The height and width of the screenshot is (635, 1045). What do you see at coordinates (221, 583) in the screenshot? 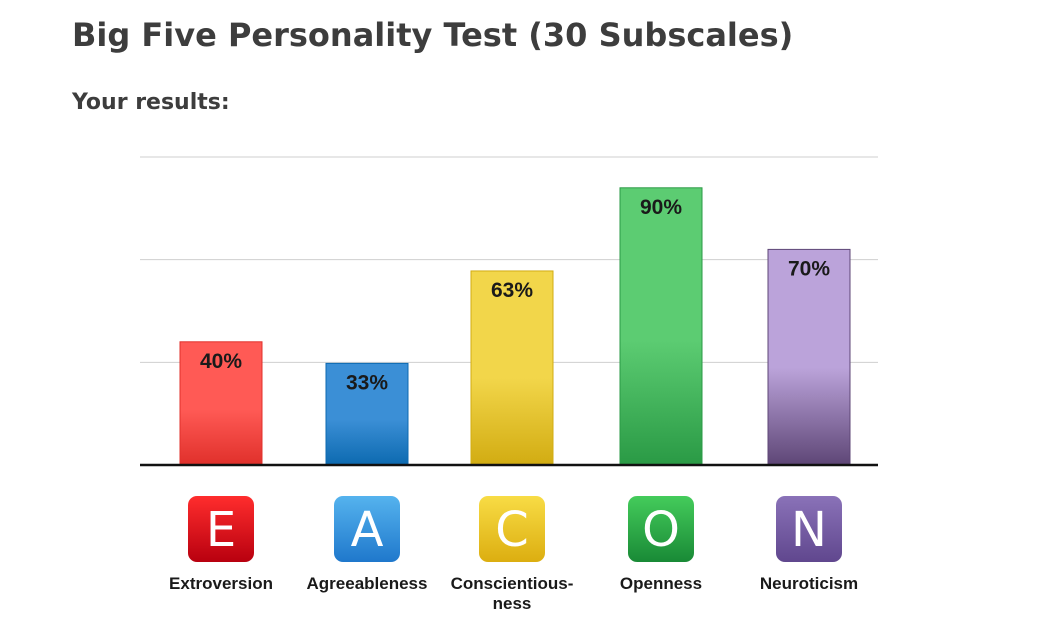
I see `category-label: Extroversion` at bounding box center [221, 583].